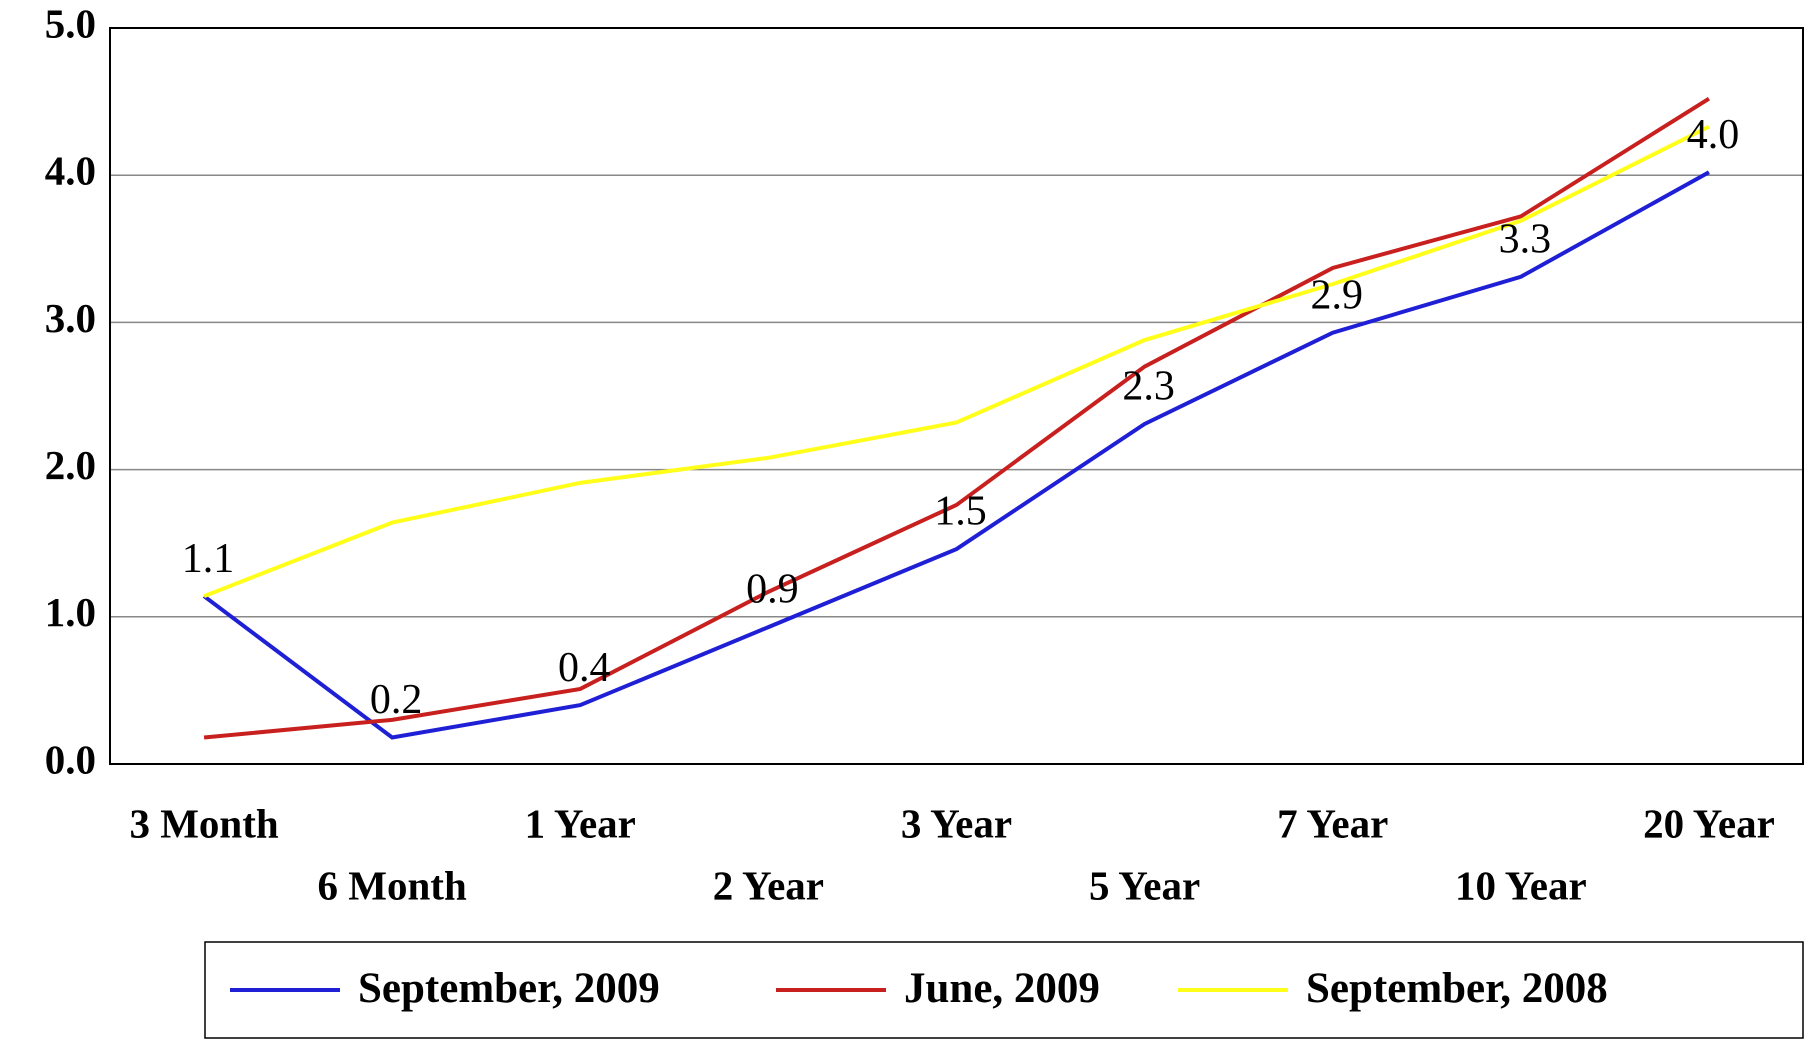  What do you see at coordinates (772, 590) in the screenshot?
I see `data-label: 0.9` at bounding box center [772, 590].